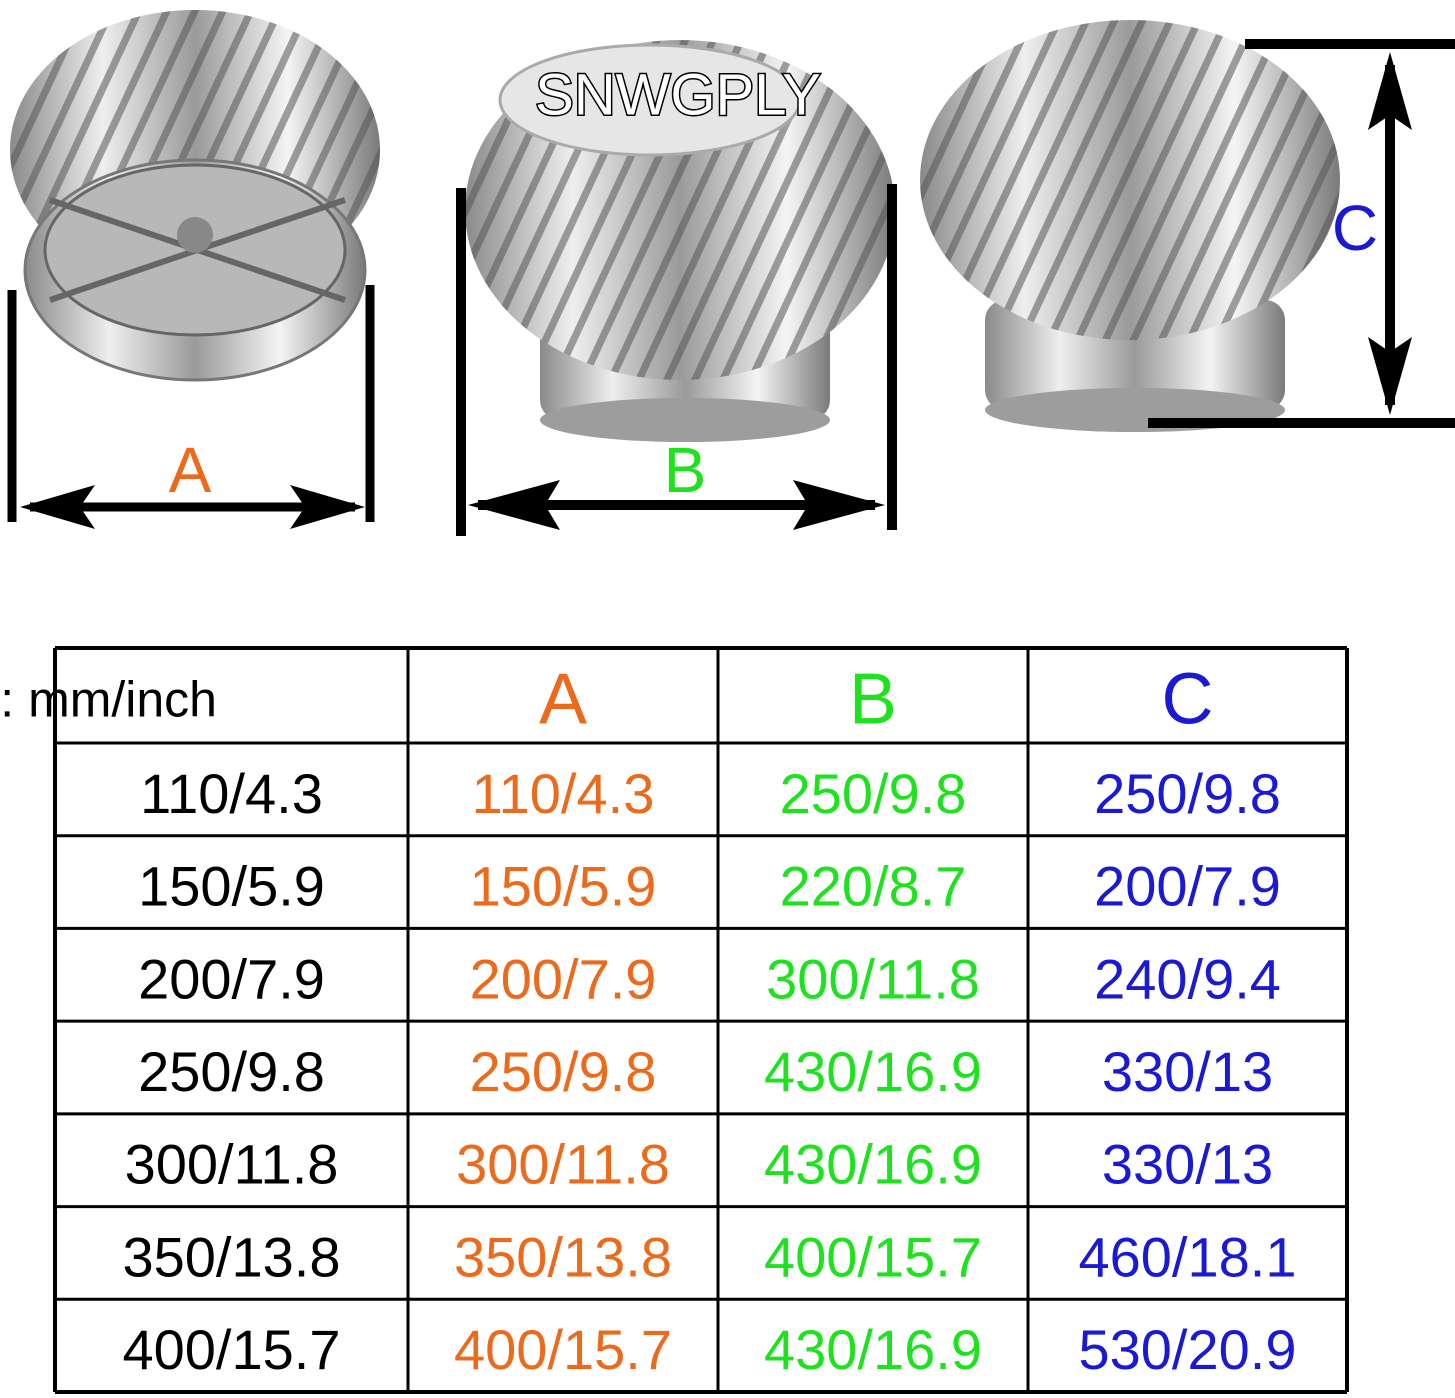 The height and width of the screenshot is (1398, 1455). What do you see at coordinates (108, 700) in the screenshot?
I see `header-cell: Size: mm/inch` at bounding box center [108, 700].